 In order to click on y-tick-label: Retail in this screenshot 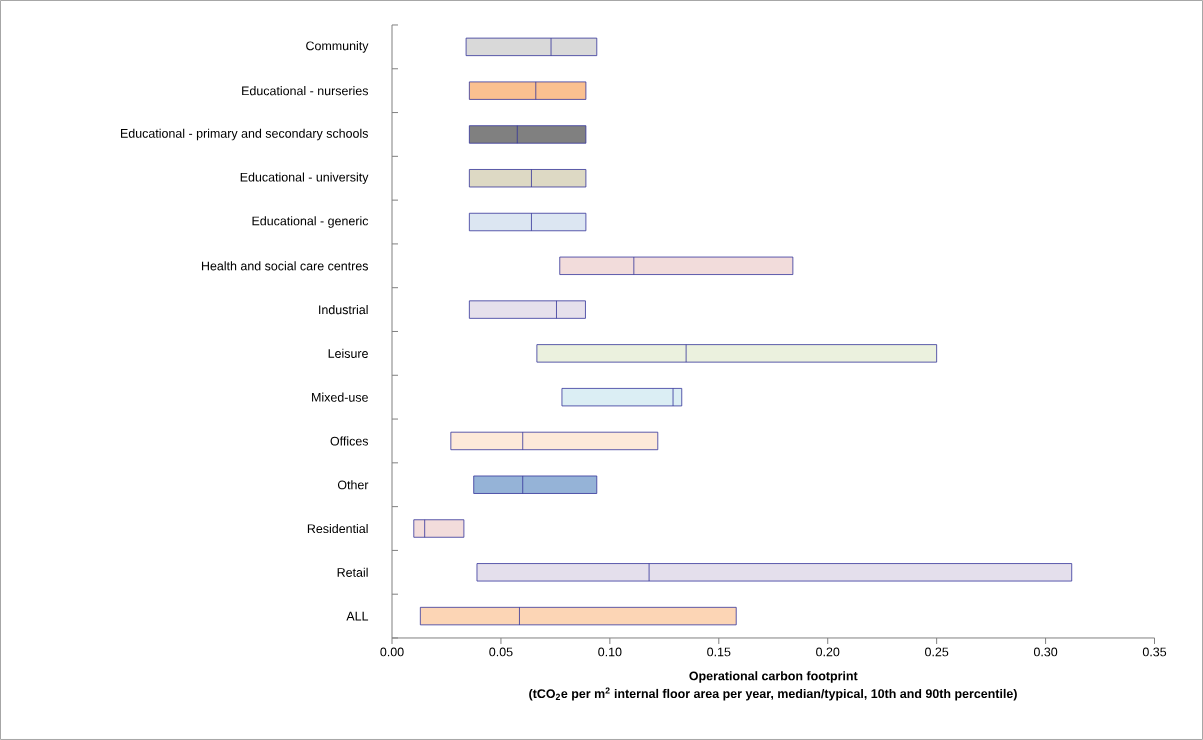, I will do `click(352, 572)`.